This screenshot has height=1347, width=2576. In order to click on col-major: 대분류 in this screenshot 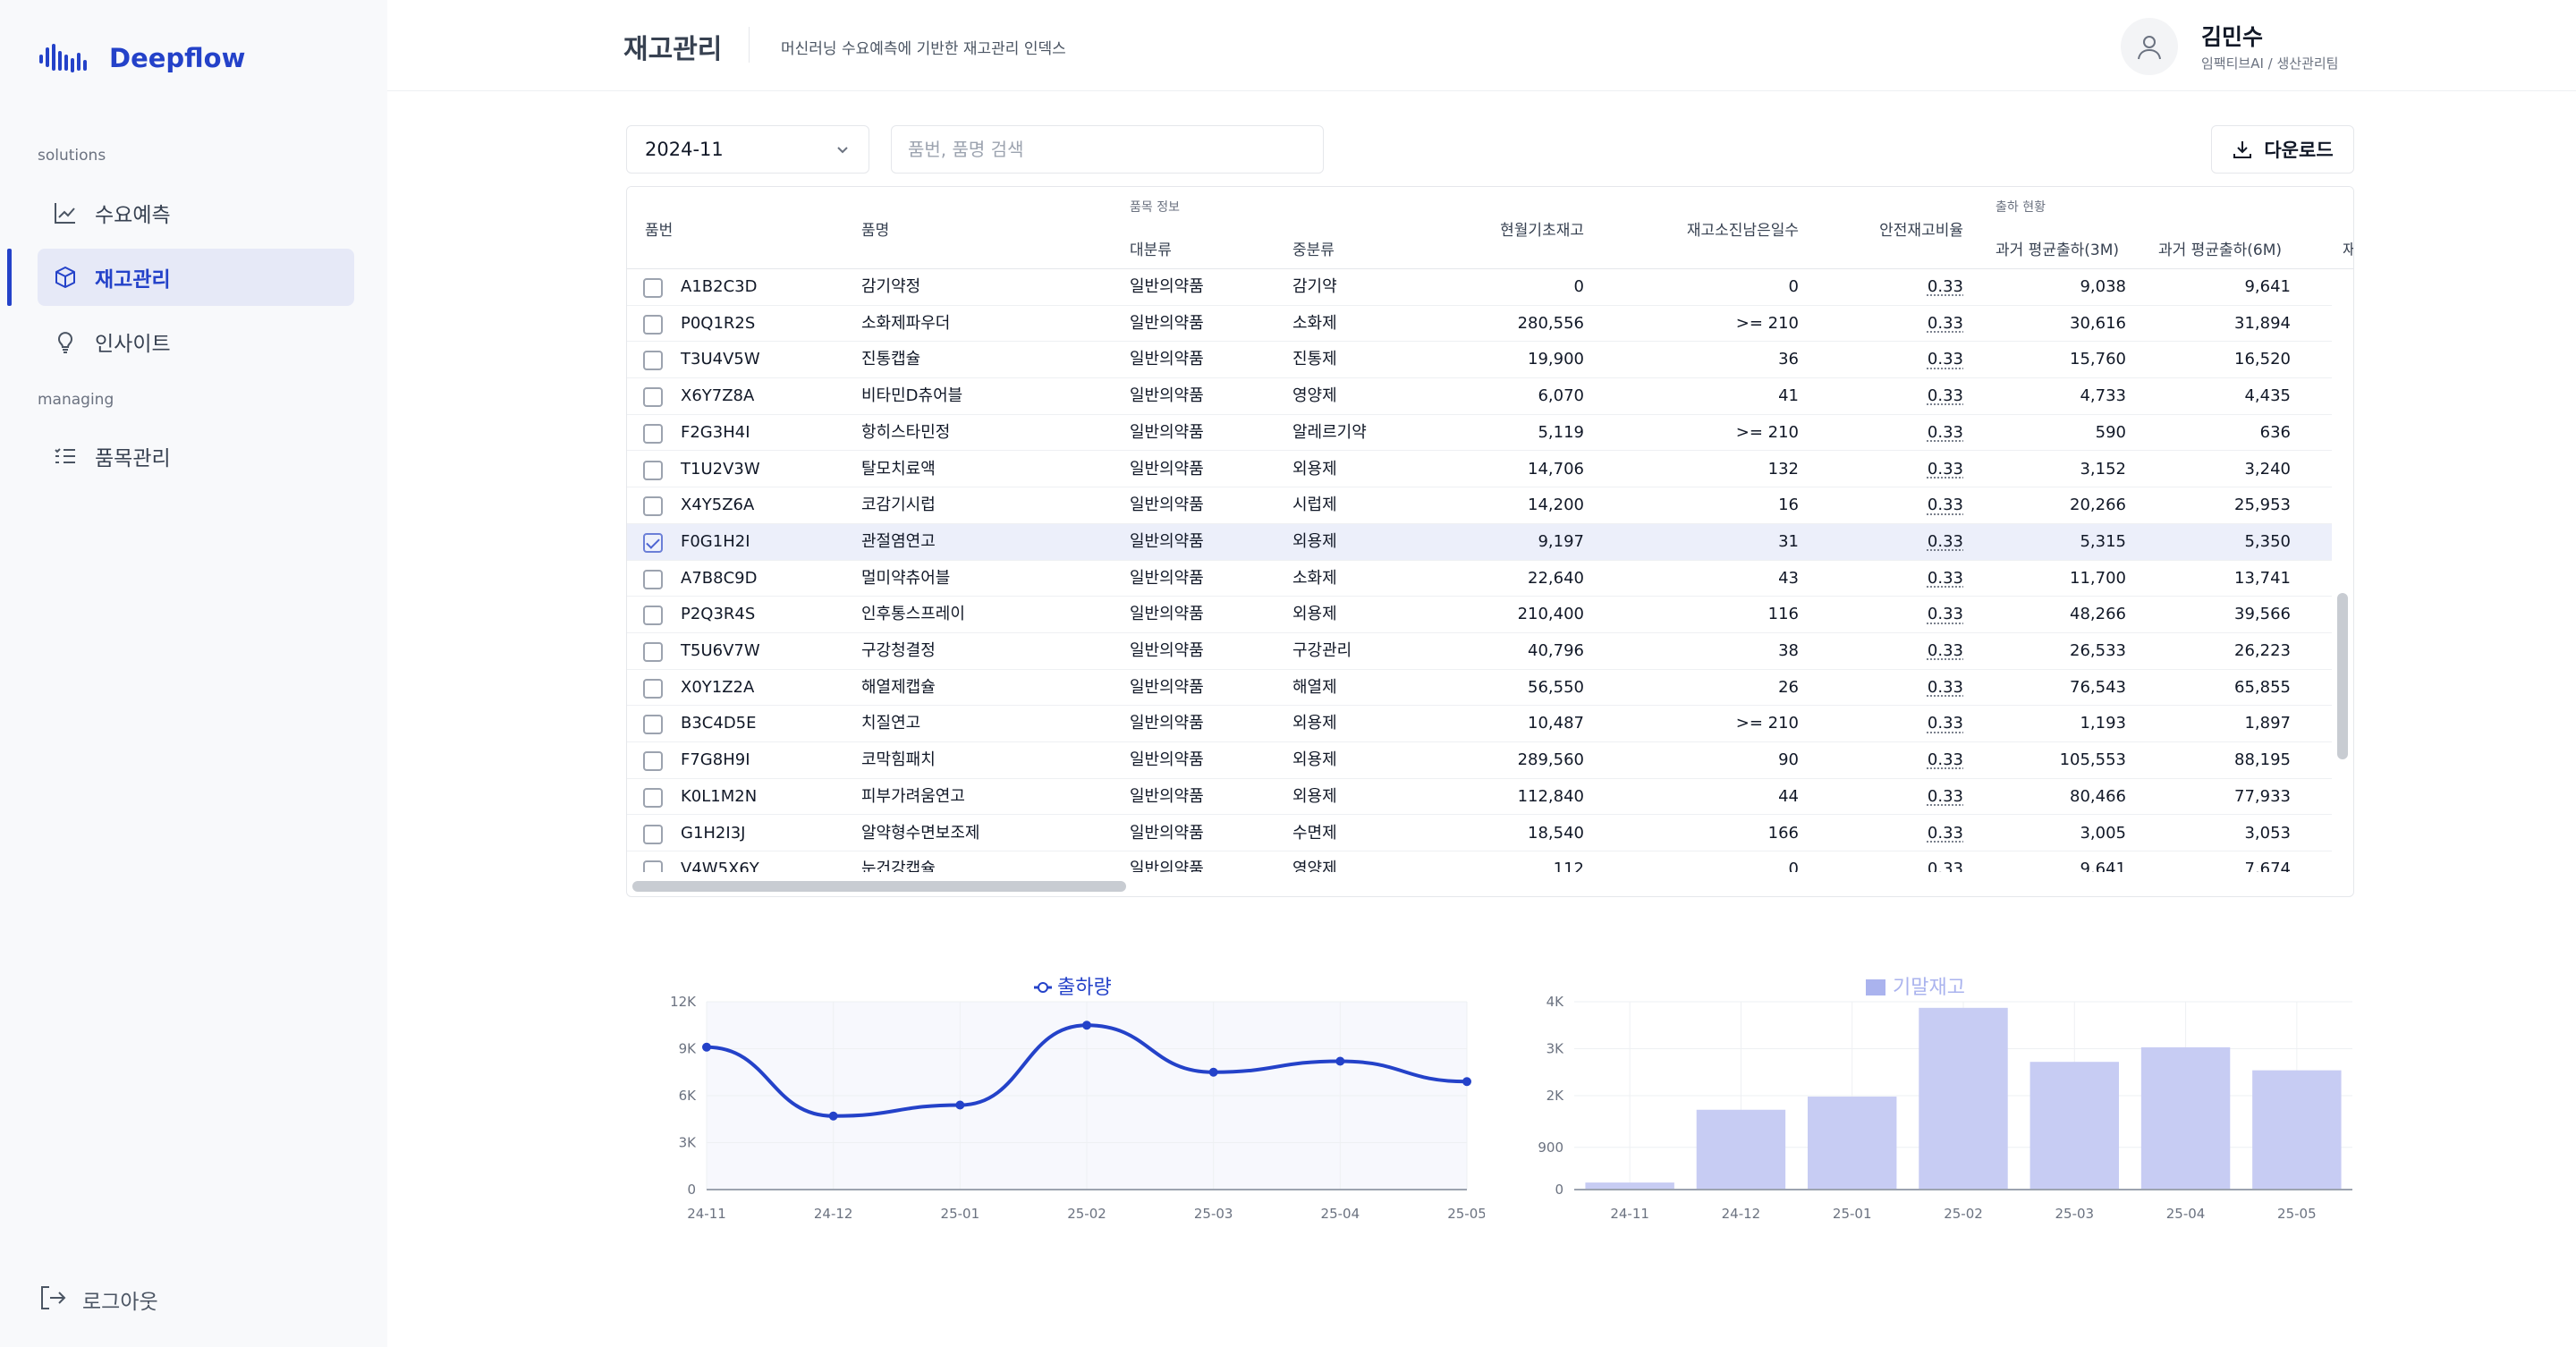, I will do `click(1151, 250)`.